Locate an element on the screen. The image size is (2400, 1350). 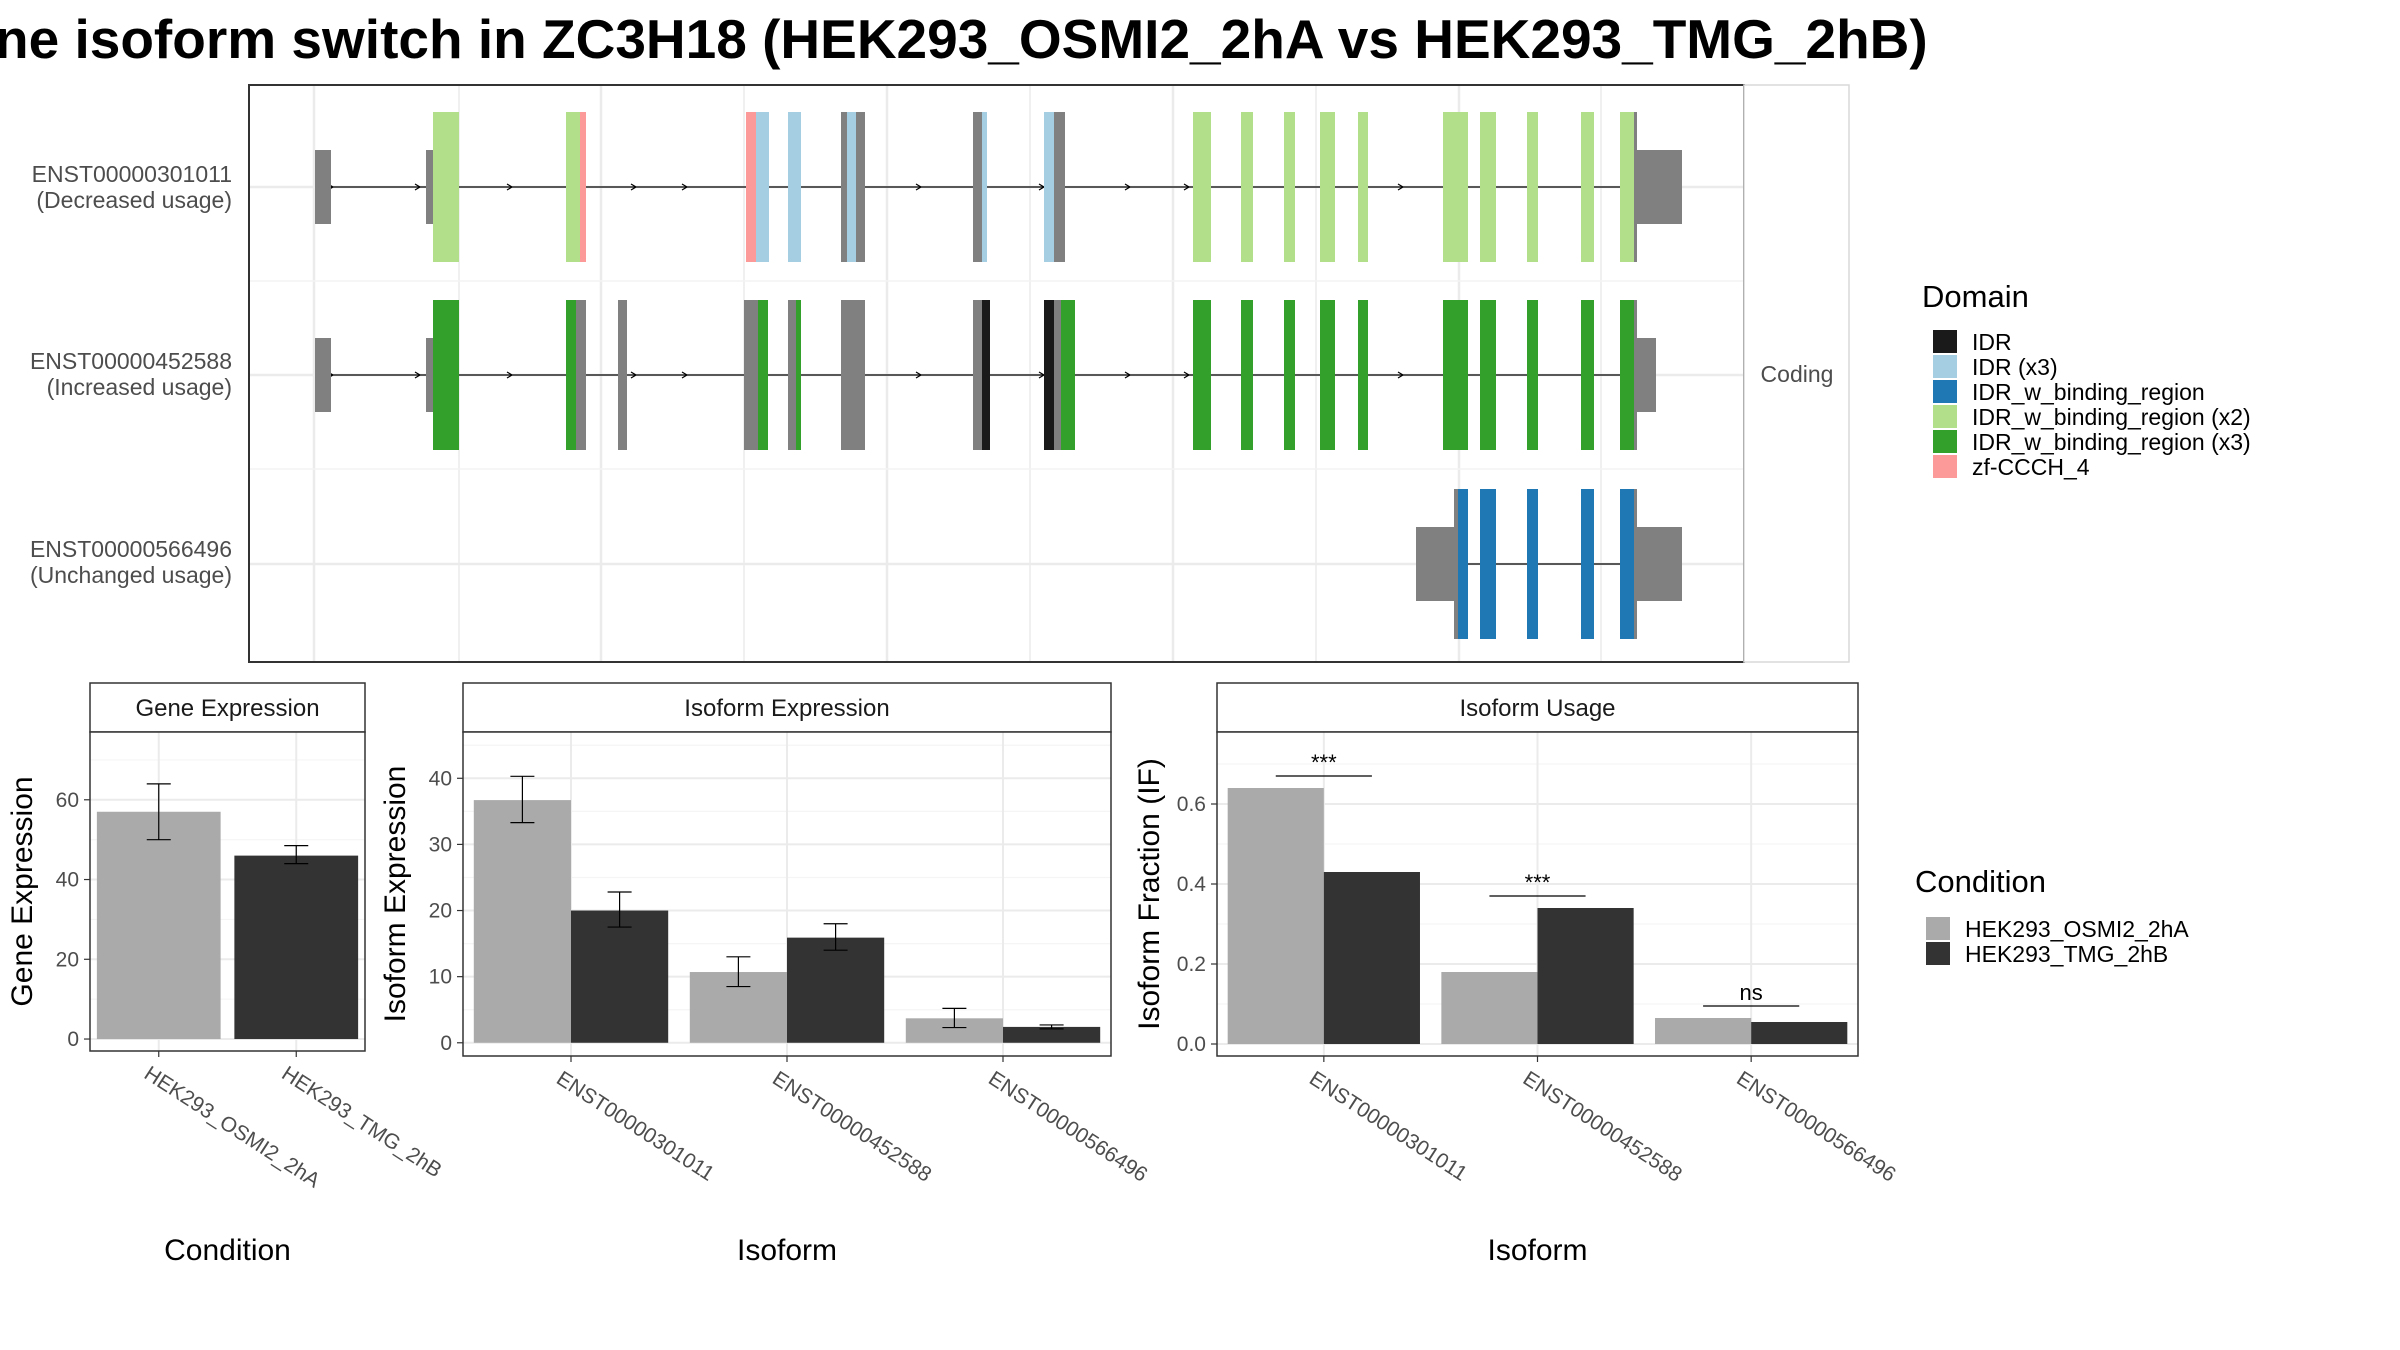
x-tick-label: ENST00000301011 is located at coordinates (635, 1126).